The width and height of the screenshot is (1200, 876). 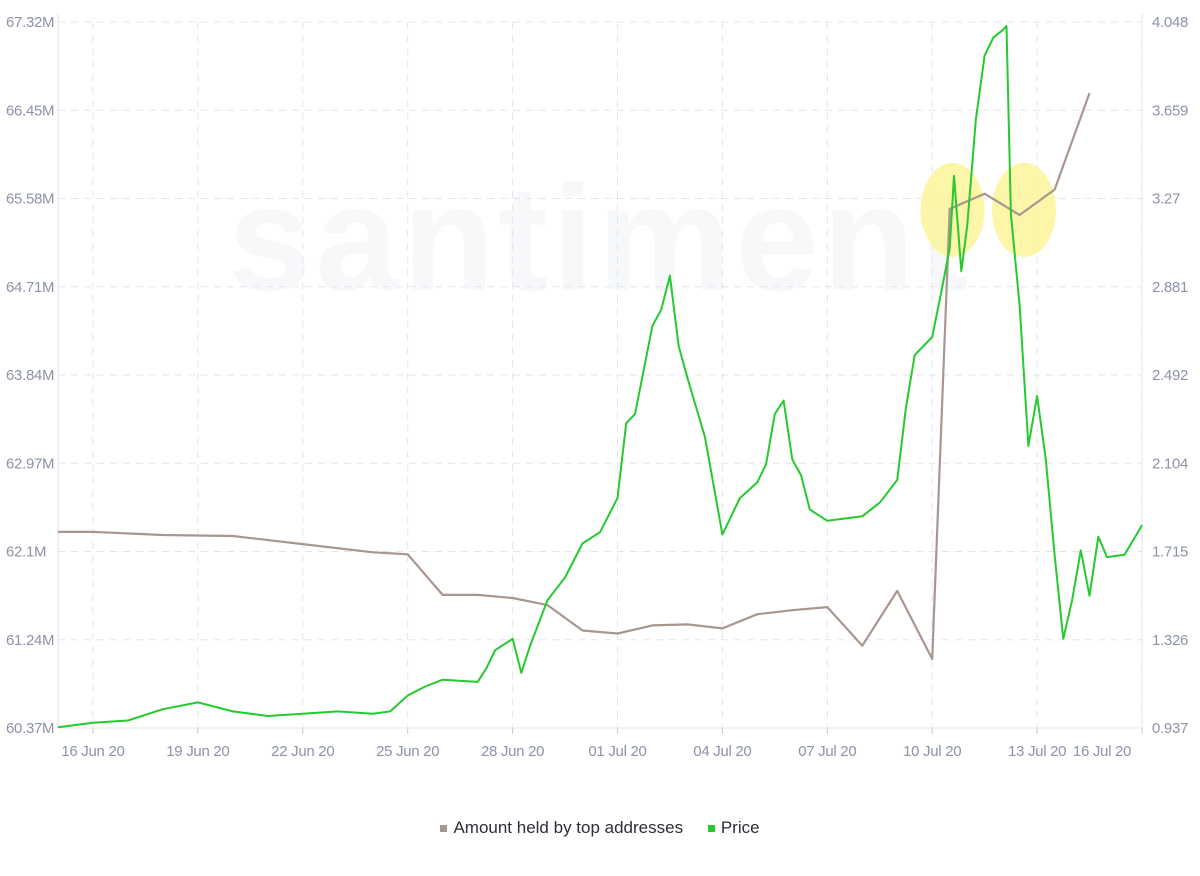 I want to click on highlight-circle, so click(x=1023, y=209).